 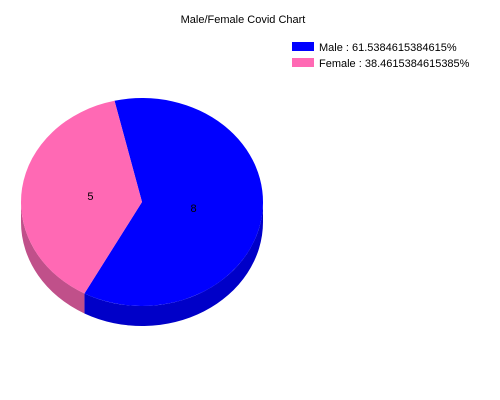 What do you see at coordinates (194, 209) in the screenshot?
I see `slice-label-male: 8` at bounding box center [194, 209].